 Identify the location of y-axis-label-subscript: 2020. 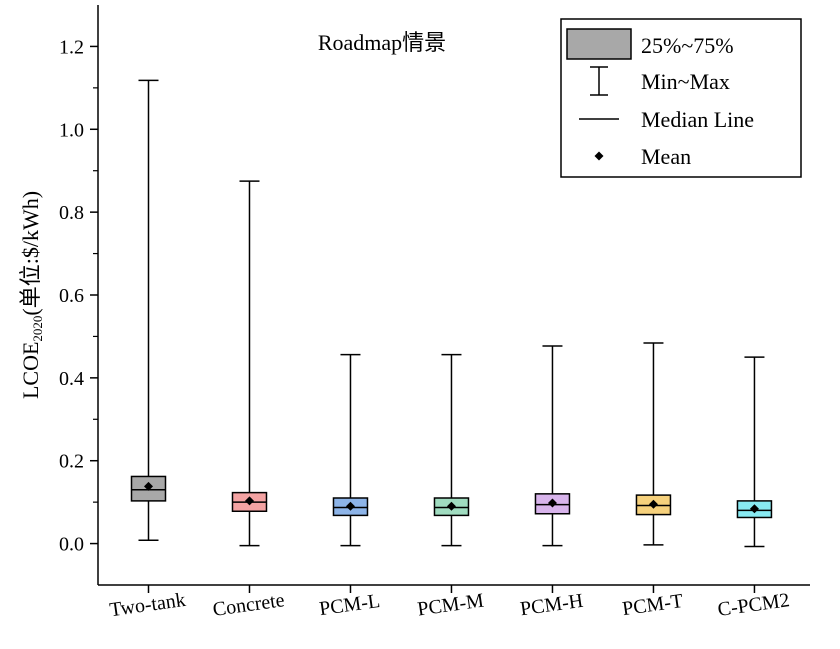
(37, 329).